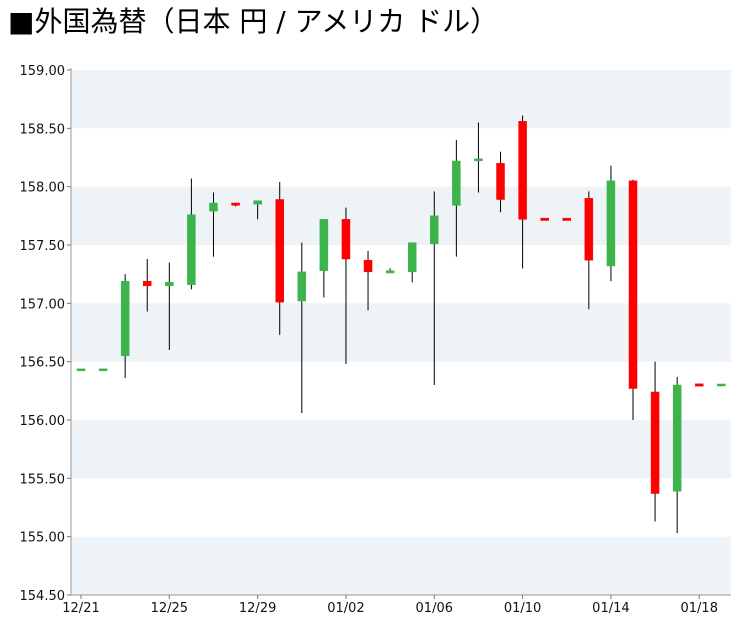  What do you see at coordinates (345, 608) in the screenshot?
I see `x-tick-label: 01/02` at bounding box center [345, 608].